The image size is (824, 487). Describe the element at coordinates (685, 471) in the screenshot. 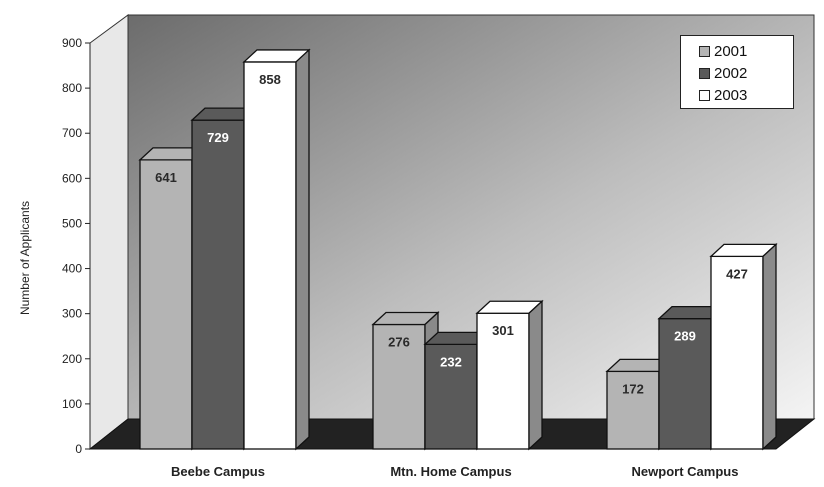

I see `x-tick-label: Newport Campus` at that location.